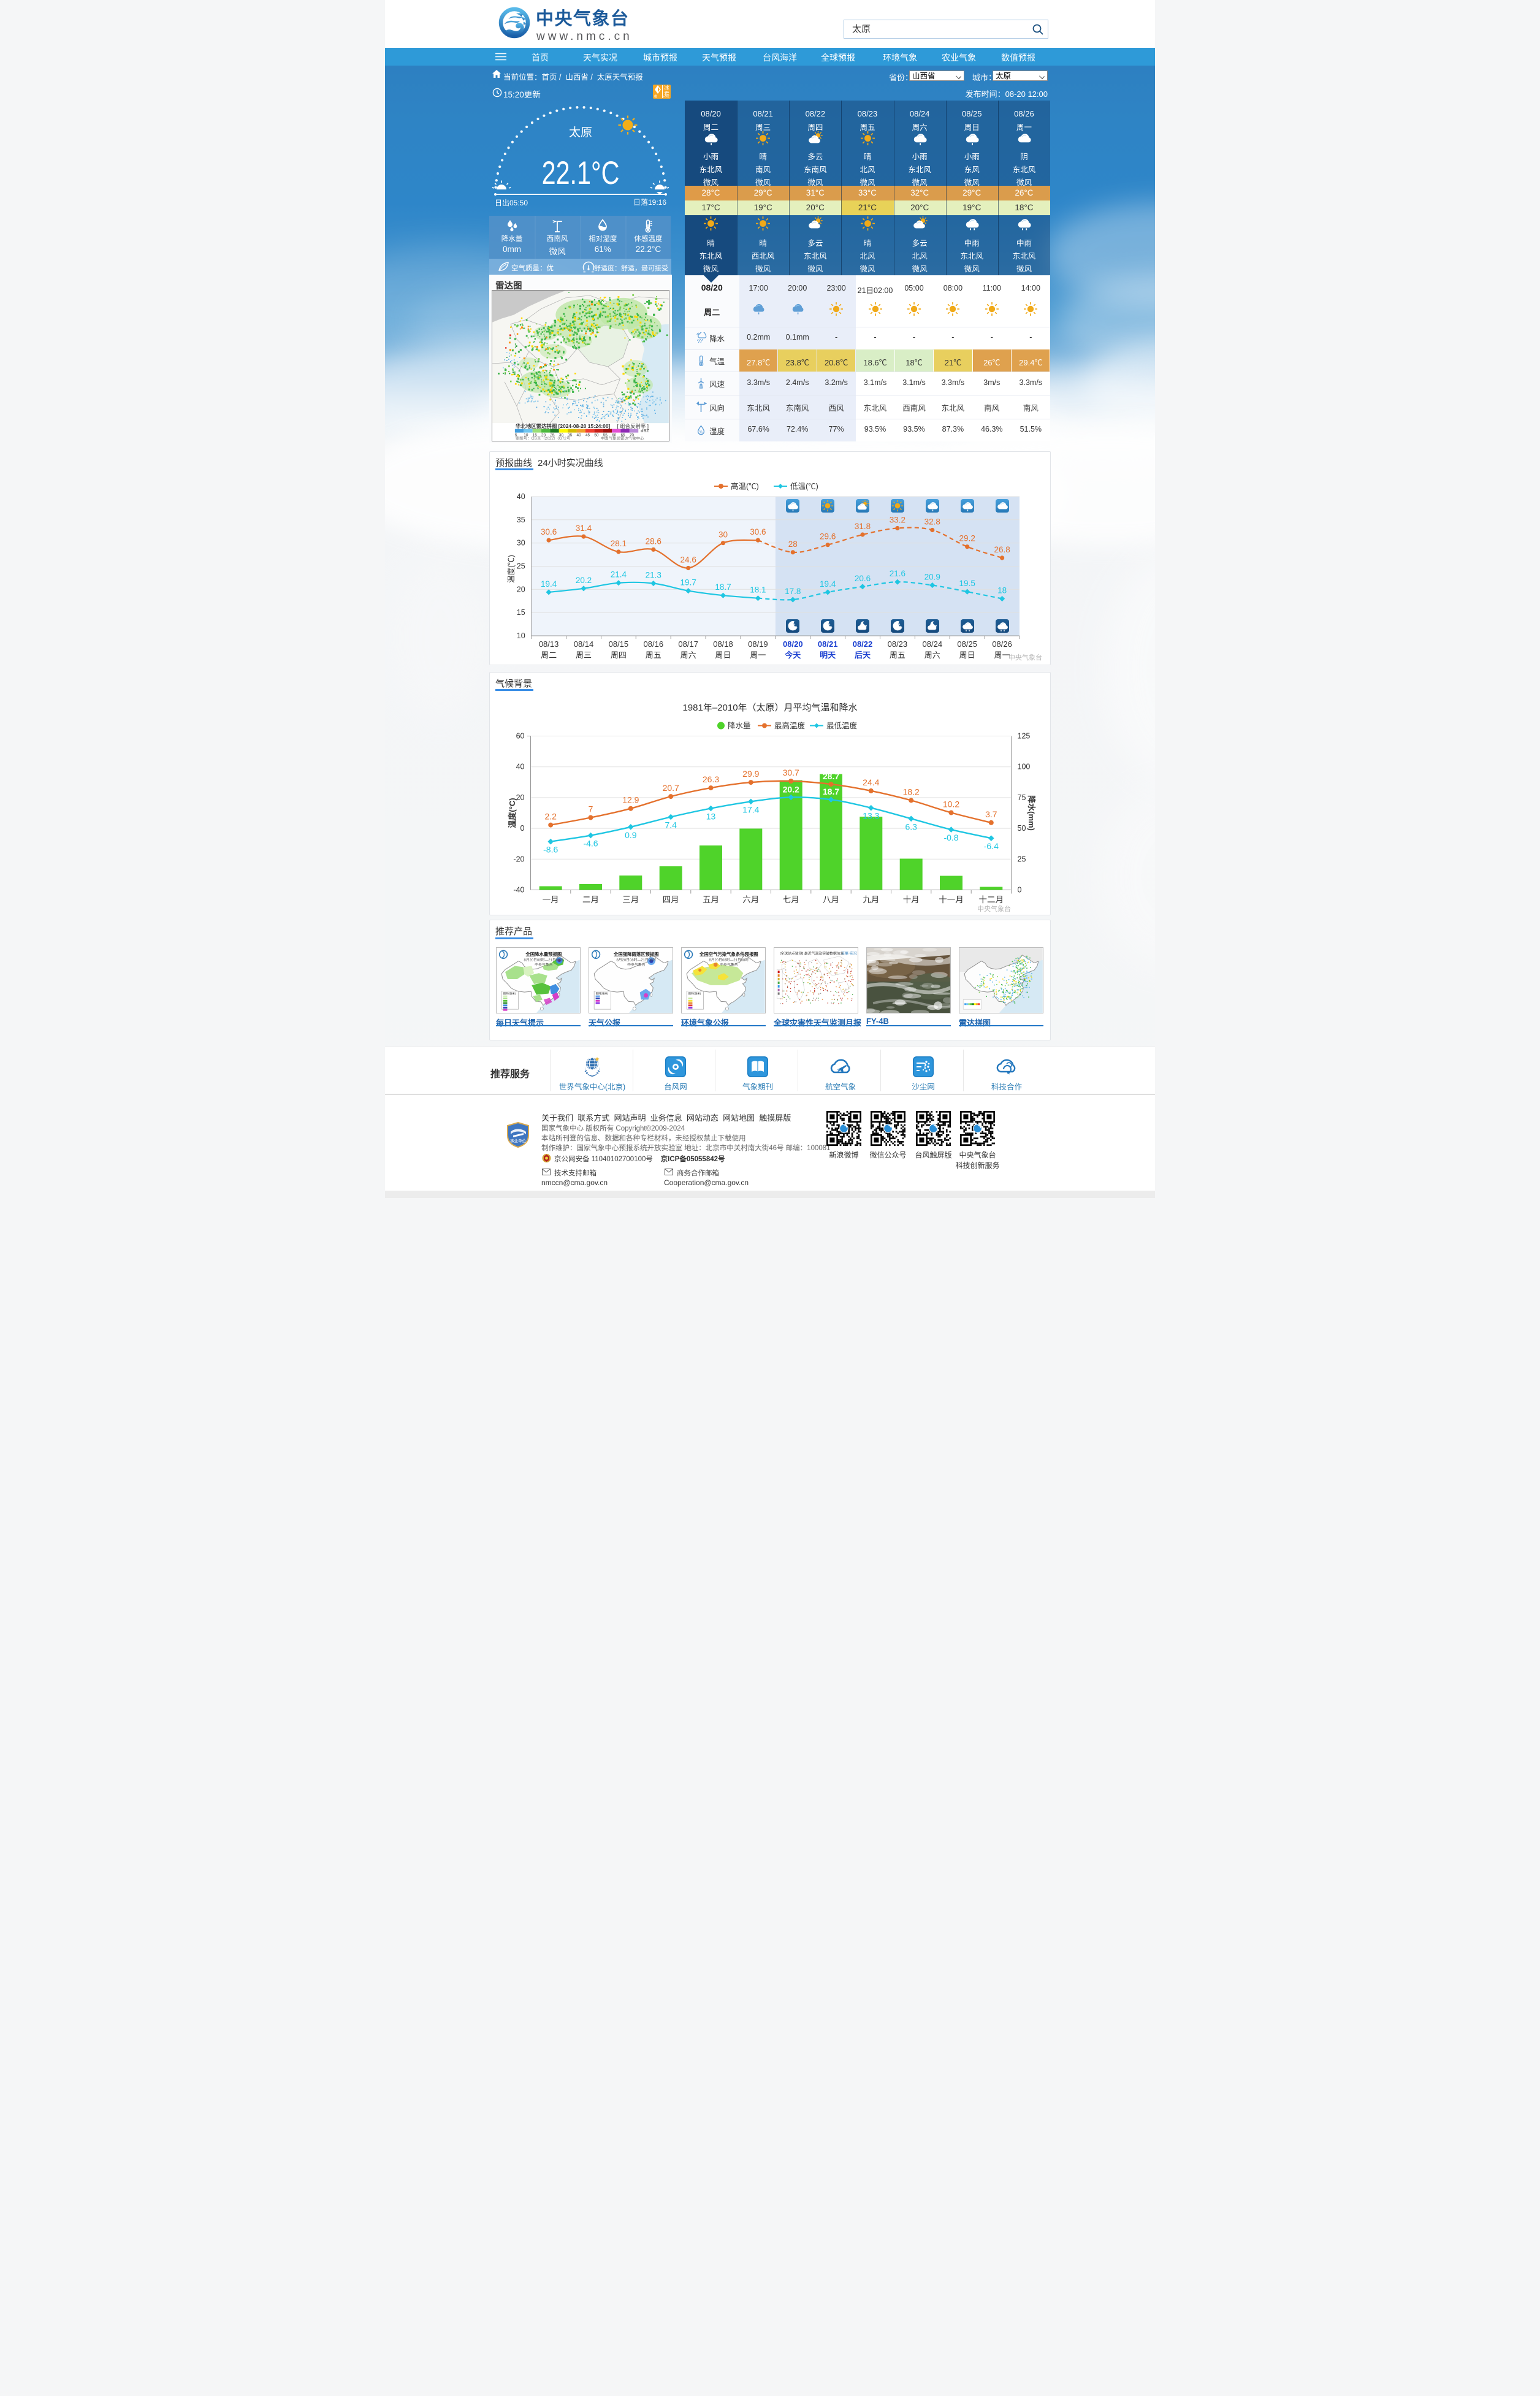 The width and height of the screenshot is (1540, 2396). I want to click on svg-text: 华北地区雷达拼图 [2024-08-20 15:24:00], so click(564, 426).